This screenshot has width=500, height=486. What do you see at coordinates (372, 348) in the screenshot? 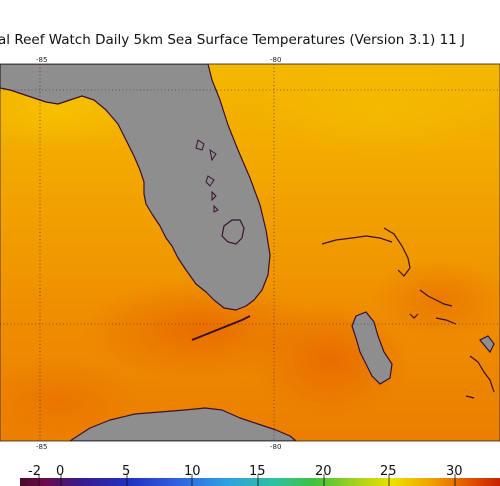
I see `andros-island` at bounding box center [372, 348].